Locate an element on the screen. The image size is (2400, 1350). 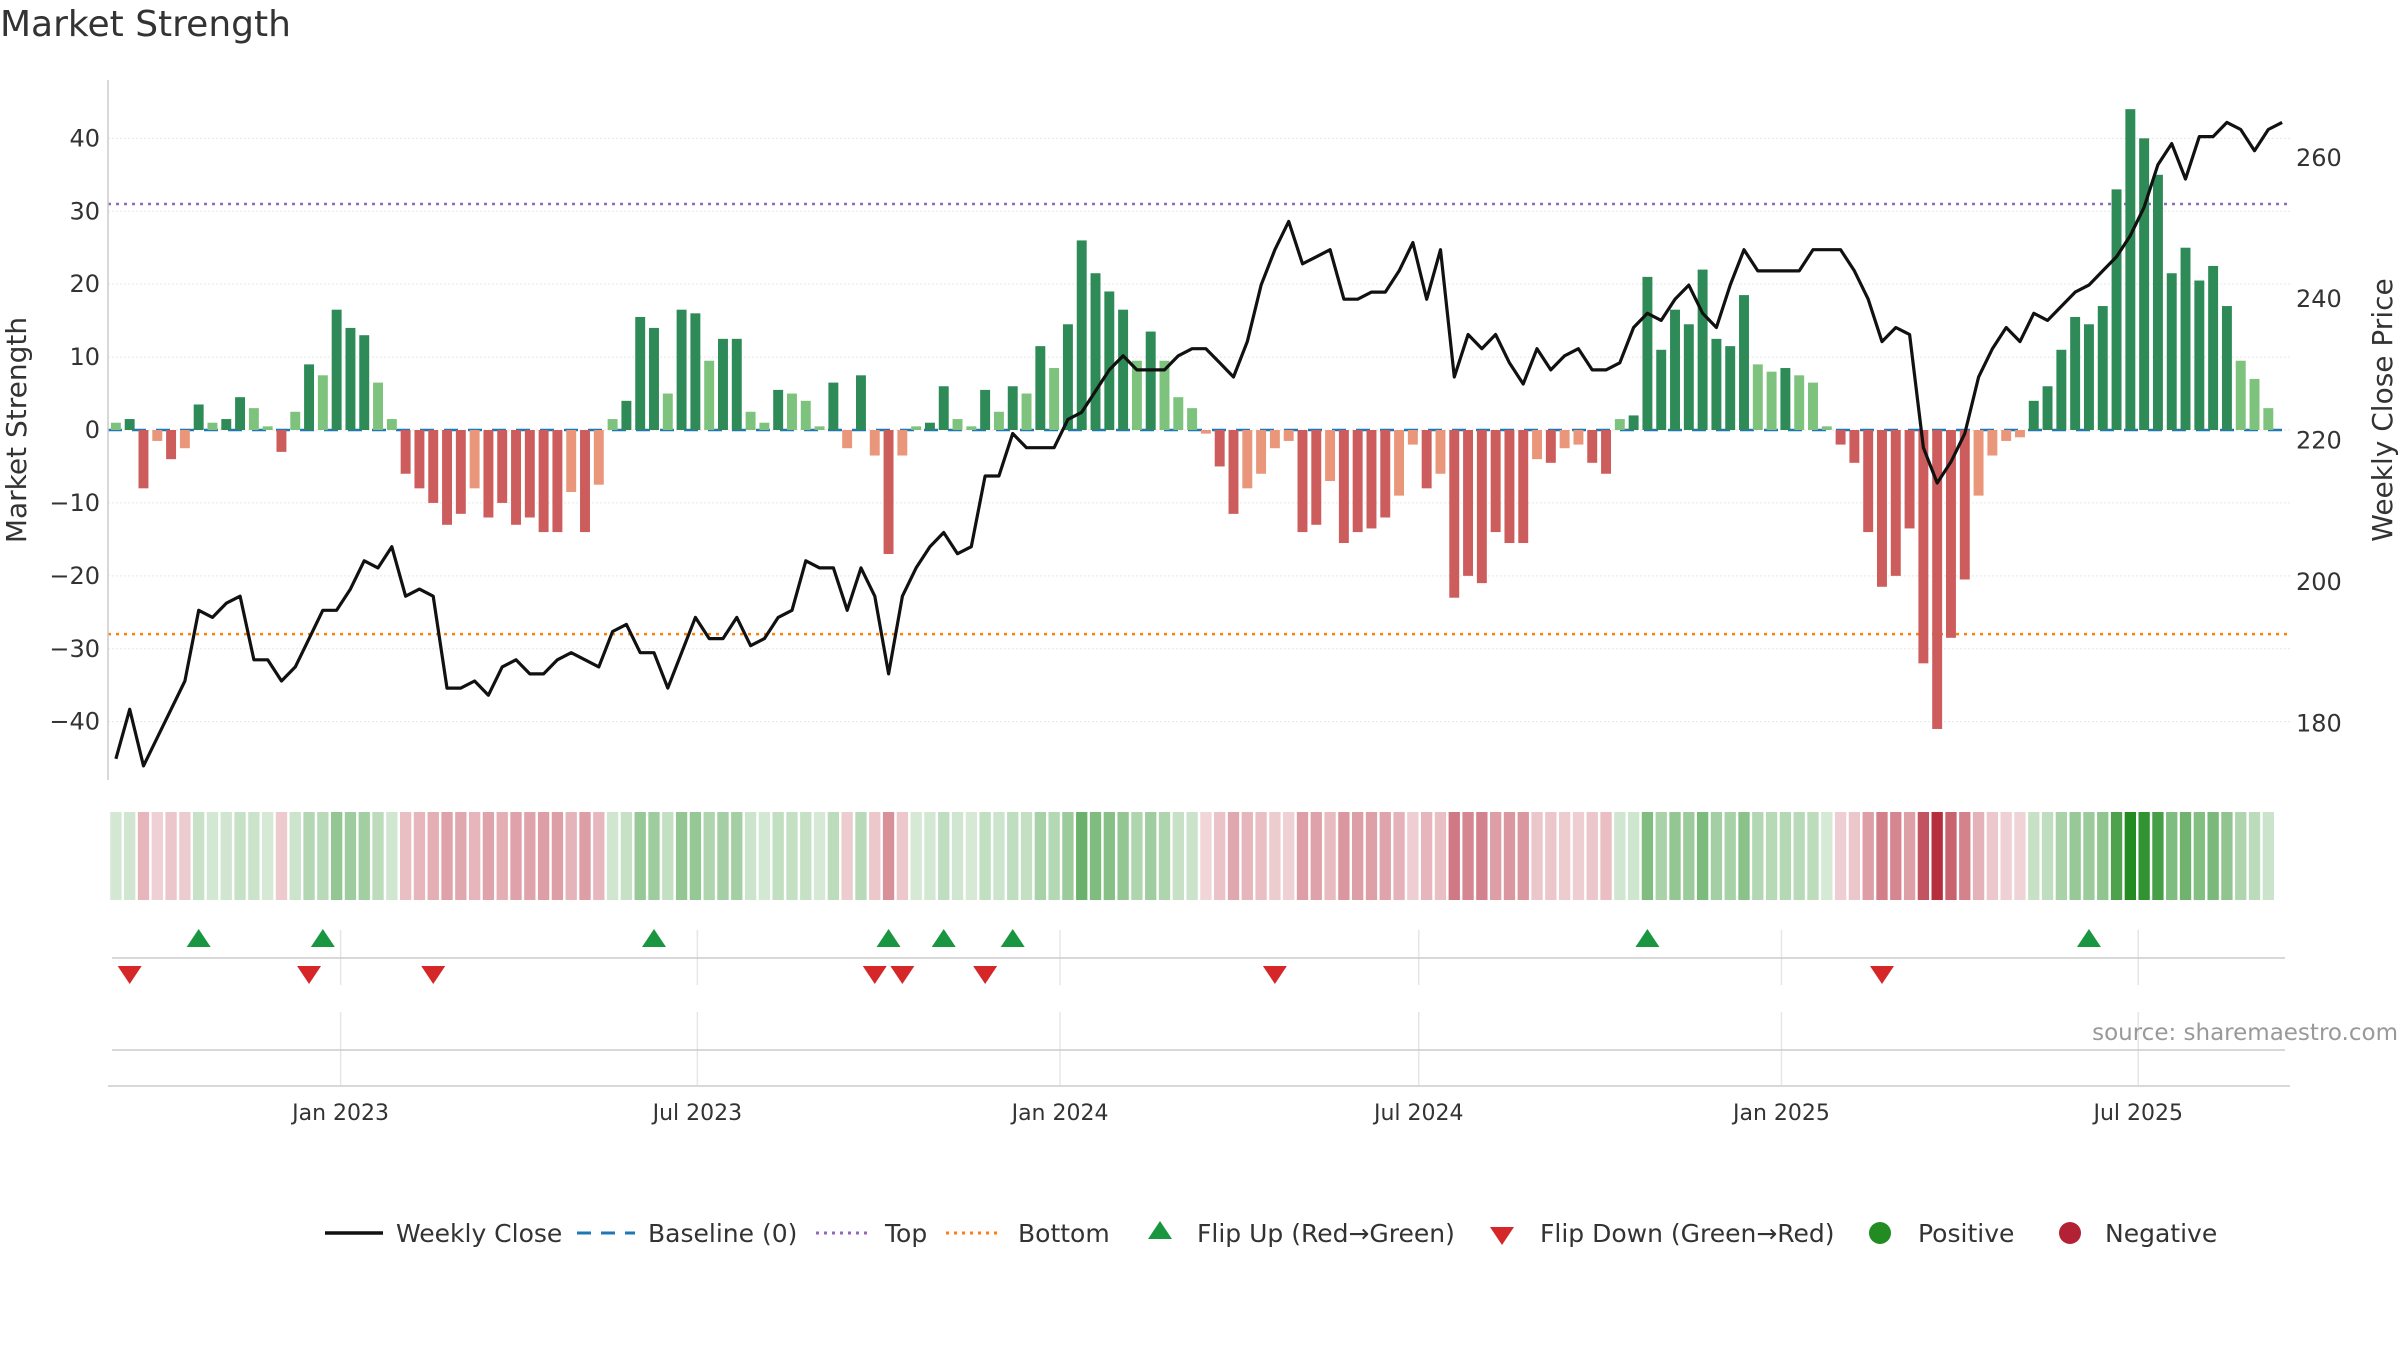
y-tick-label: 0 is located at coordinates (92, 430).